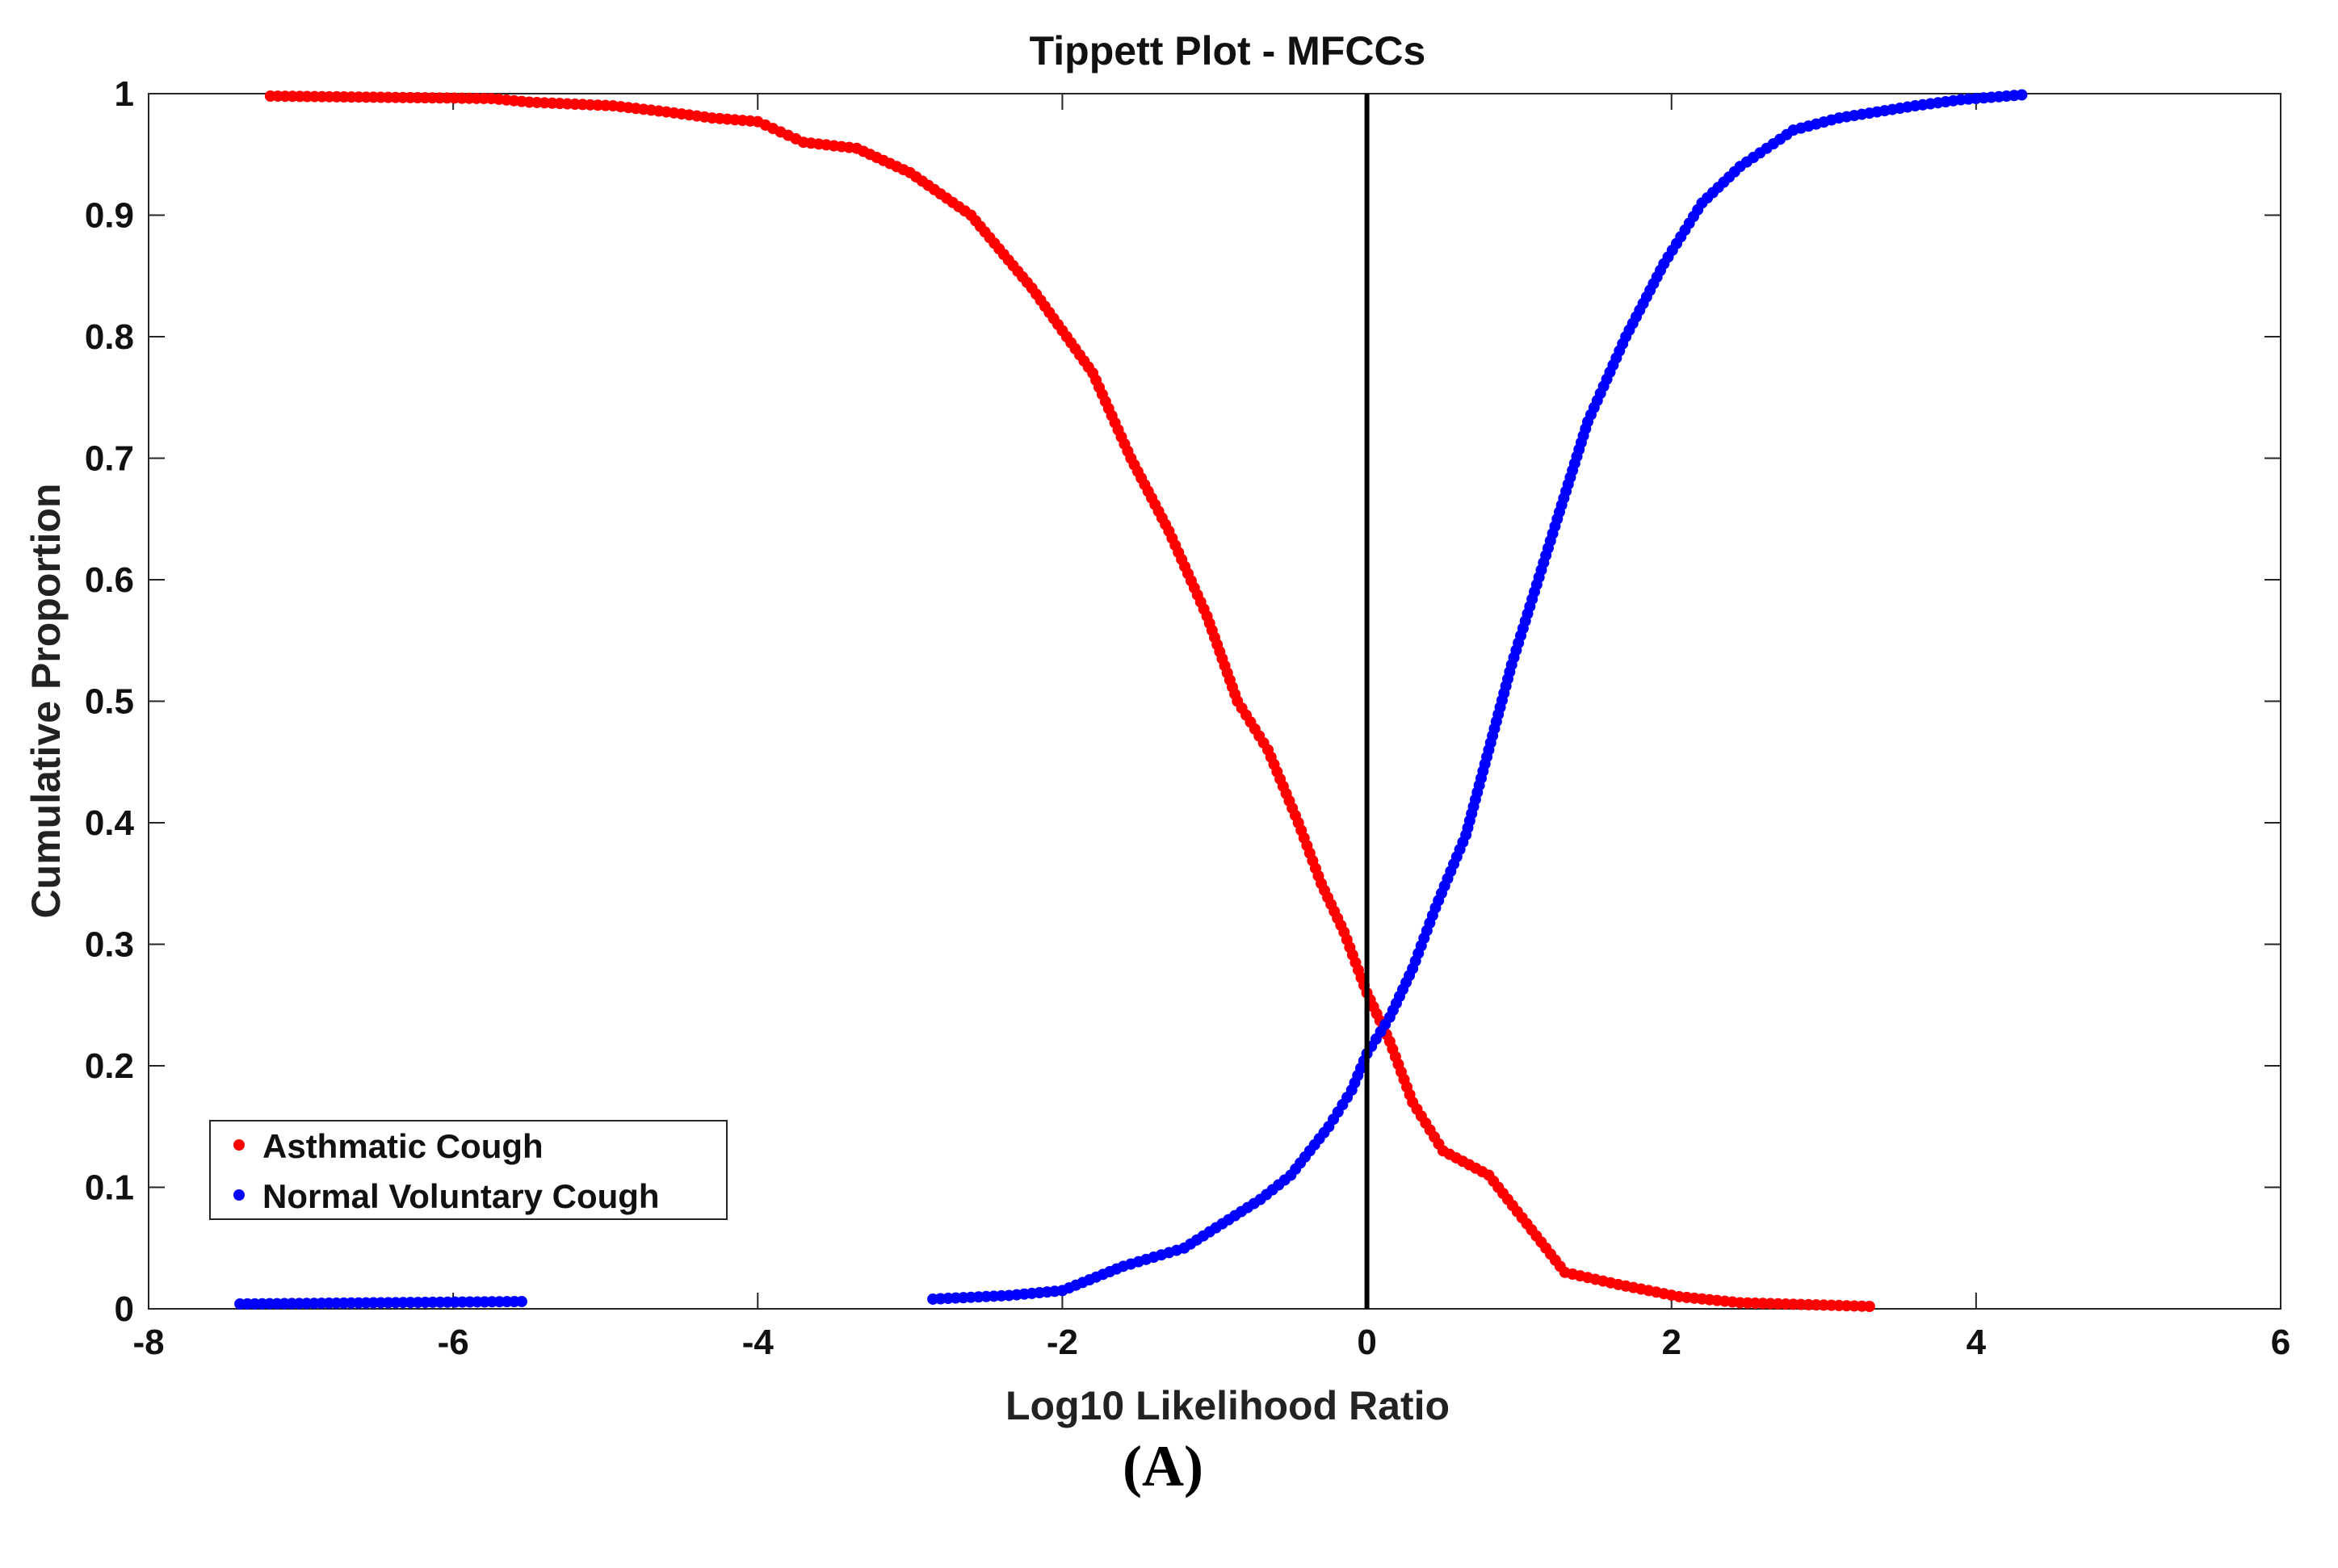 This screenshot has width=2338, height=1568. What do you see at coordinates (148, 1342) in the screenshot?
I see `x-tick-label: -8` at bounding box center [148, 1342].